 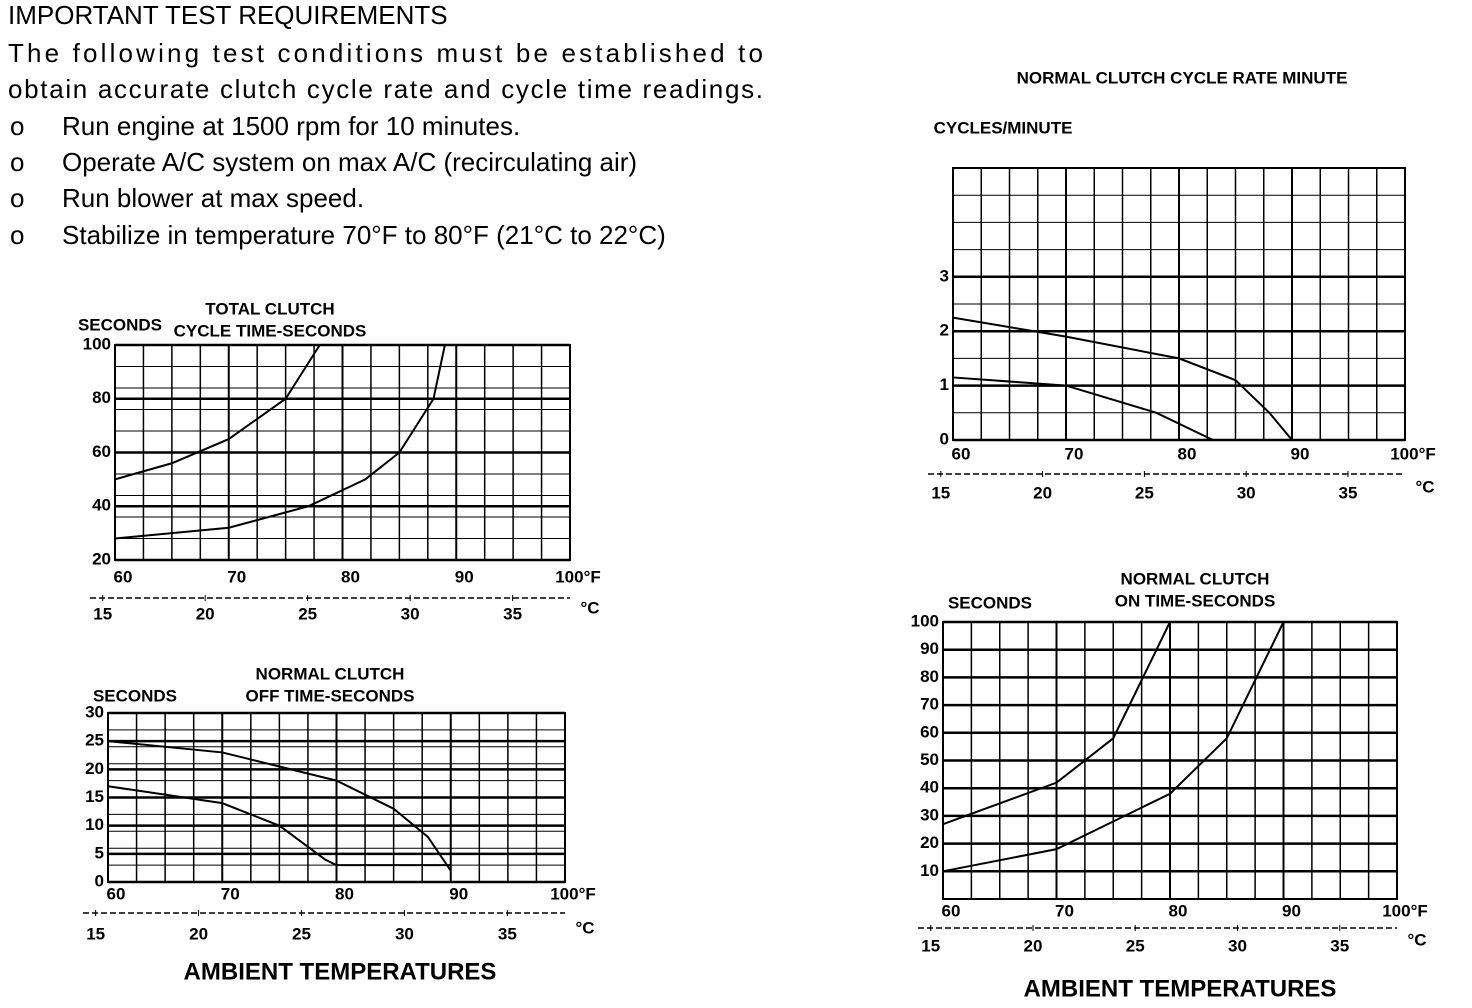 What do you see at coordinates (99, 852) in the screenshot?
I see `y-tick-label: 5` at bounding box center [99, 852].